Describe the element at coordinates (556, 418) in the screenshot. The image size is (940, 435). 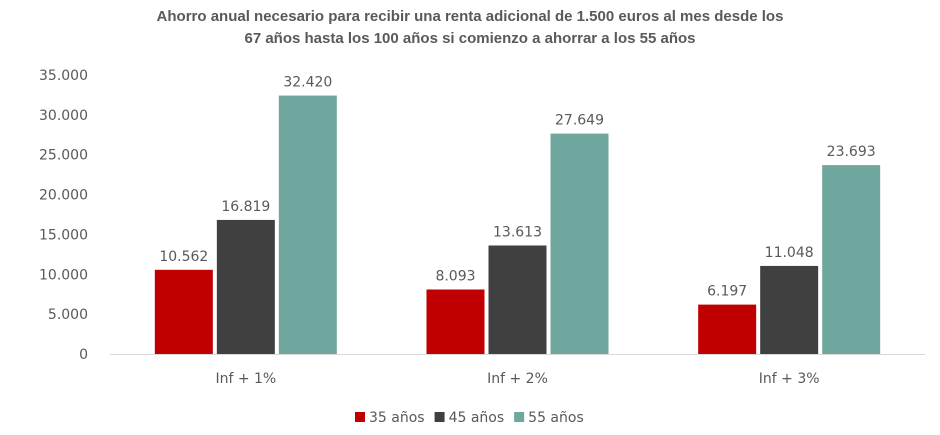
I see `legend-label: 55 años` at that location.